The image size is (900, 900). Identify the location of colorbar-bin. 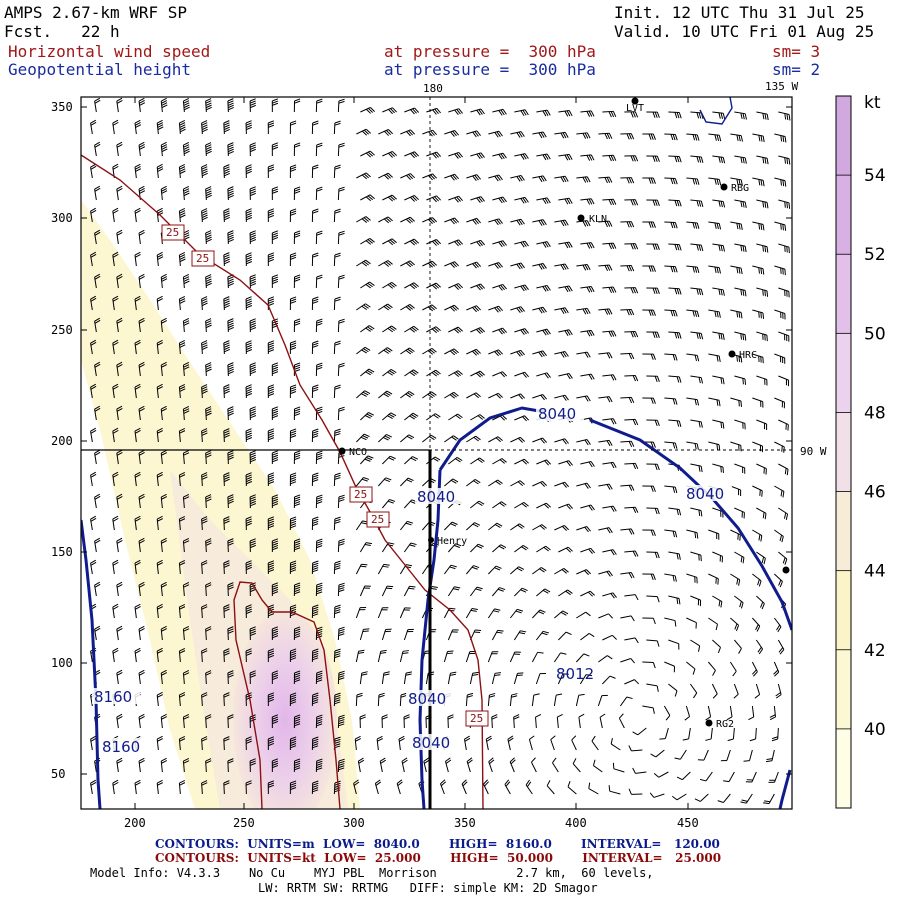
(843, 451).